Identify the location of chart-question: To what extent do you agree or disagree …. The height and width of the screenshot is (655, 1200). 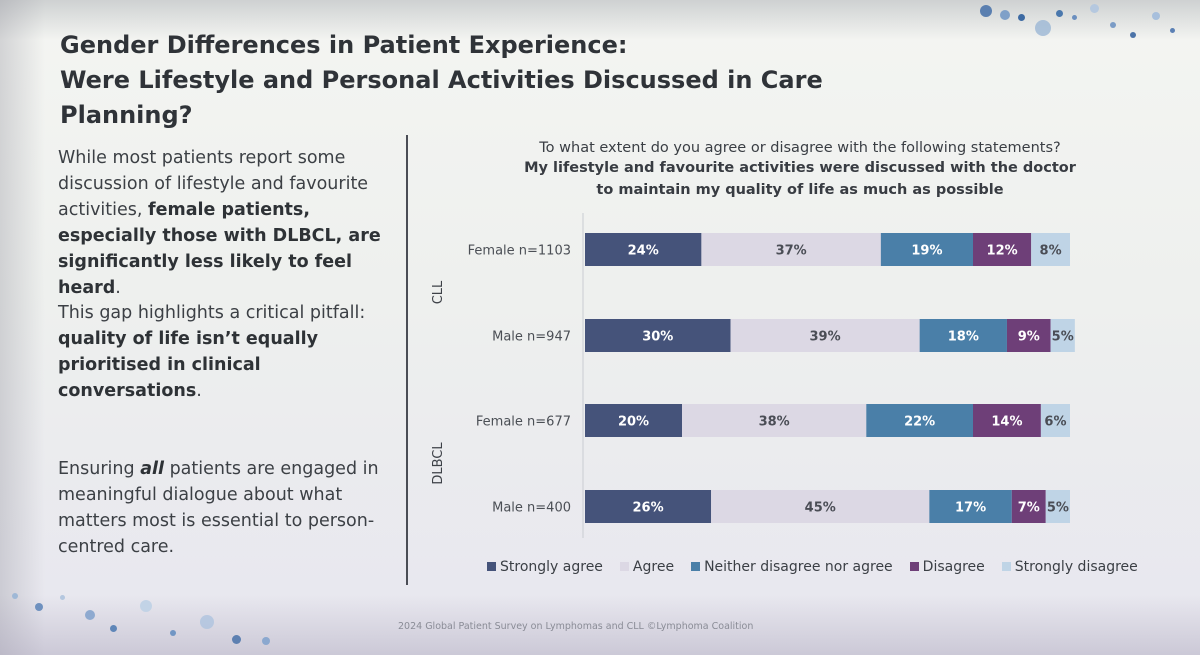
(800, 148).